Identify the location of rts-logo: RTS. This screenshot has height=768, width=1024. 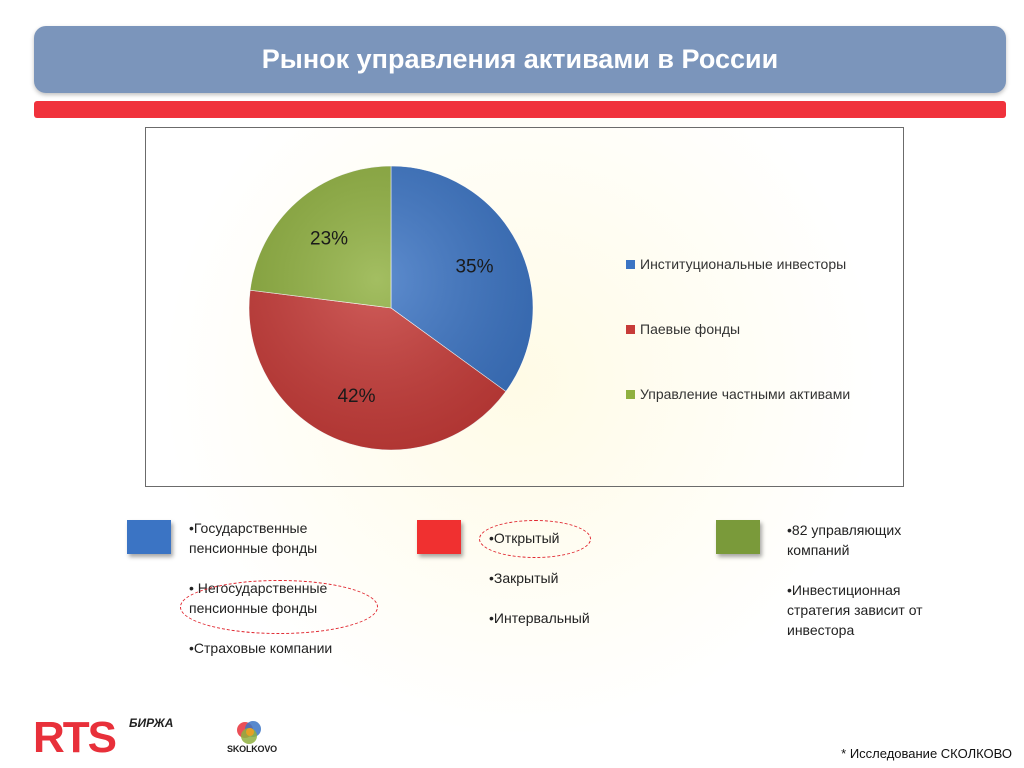
(75, 736).